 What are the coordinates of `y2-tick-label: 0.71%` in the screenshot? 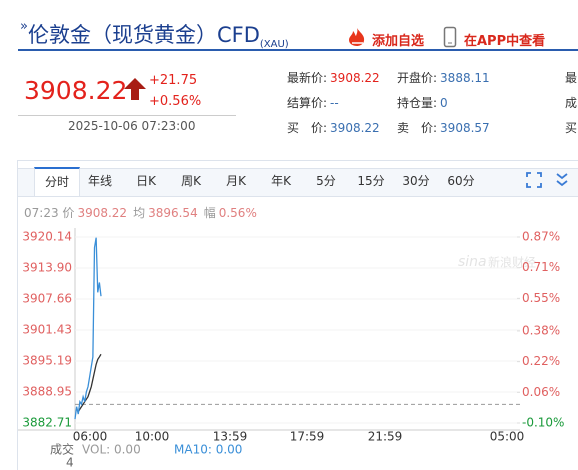 It's located at (541, 267).